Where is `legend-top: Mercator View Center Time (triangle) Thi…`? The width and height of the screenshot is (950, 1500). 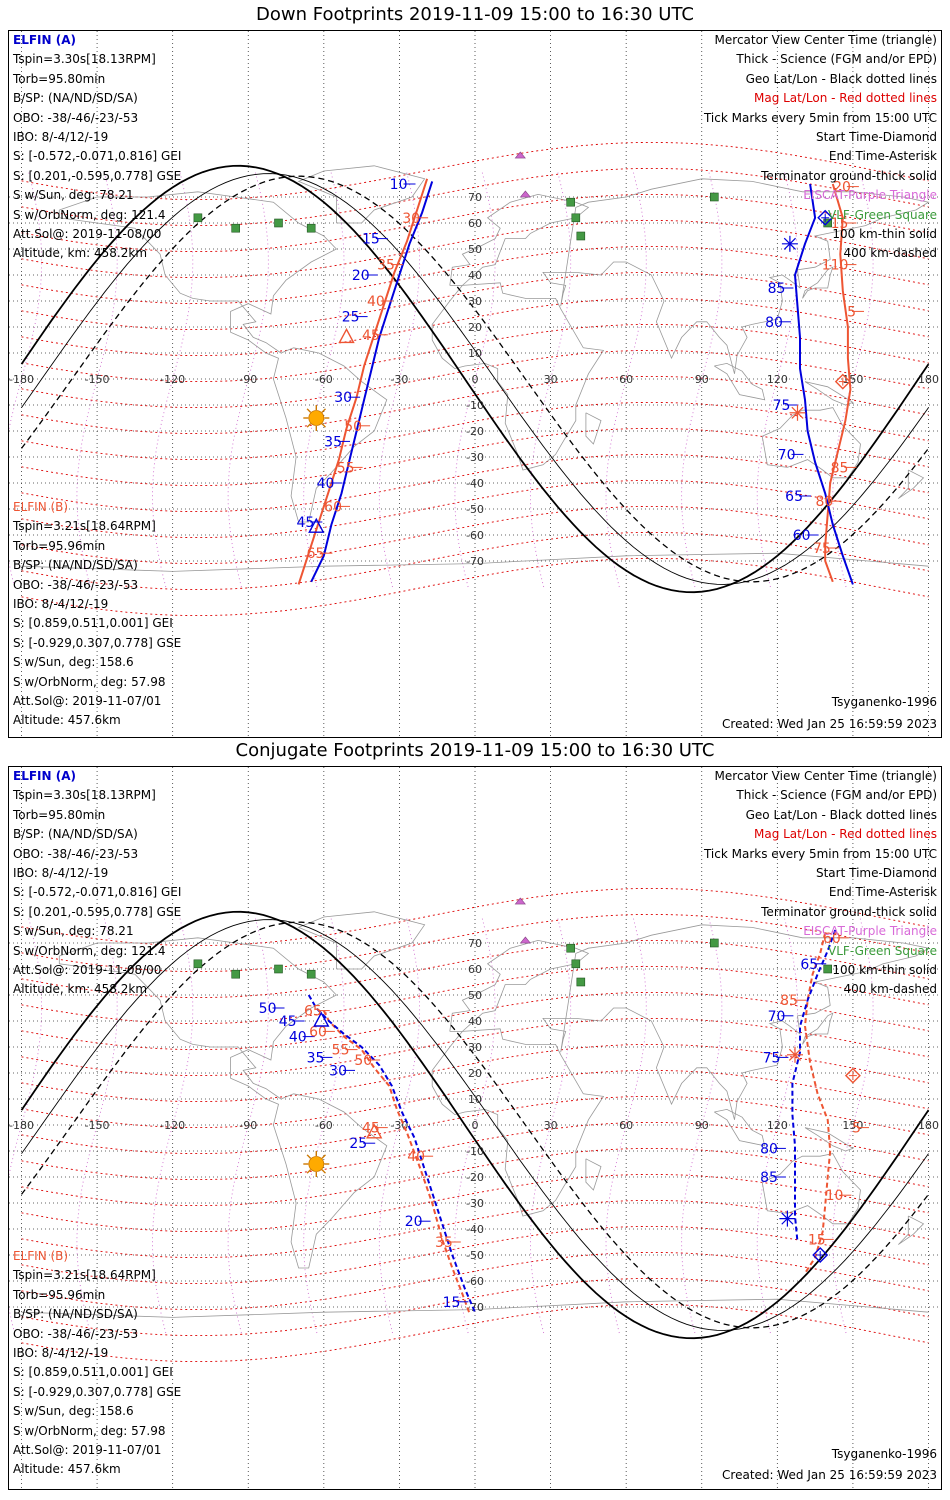 legend-top: Mercator View Center Time (triangle) Thi… is located at coordinates (820, 147).